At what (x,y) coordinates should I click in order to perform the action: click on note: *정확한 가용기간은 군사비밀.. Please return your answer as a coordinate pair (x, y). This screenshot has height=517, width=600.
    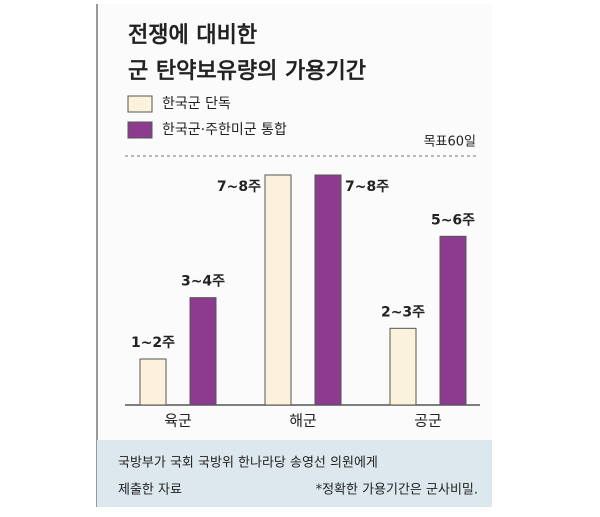
    Looking at the image, I should click on (397, 490).